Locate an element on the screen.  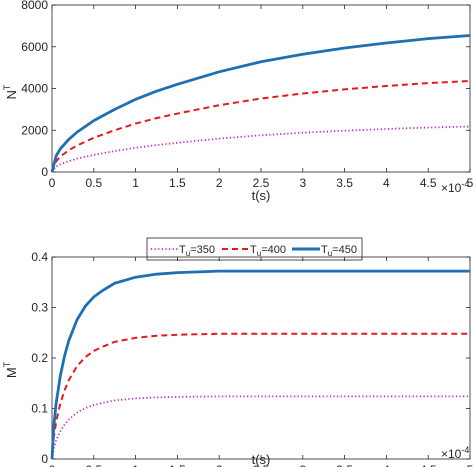
top-y-tick-label: 6000 is located at coordinates (34, 47).